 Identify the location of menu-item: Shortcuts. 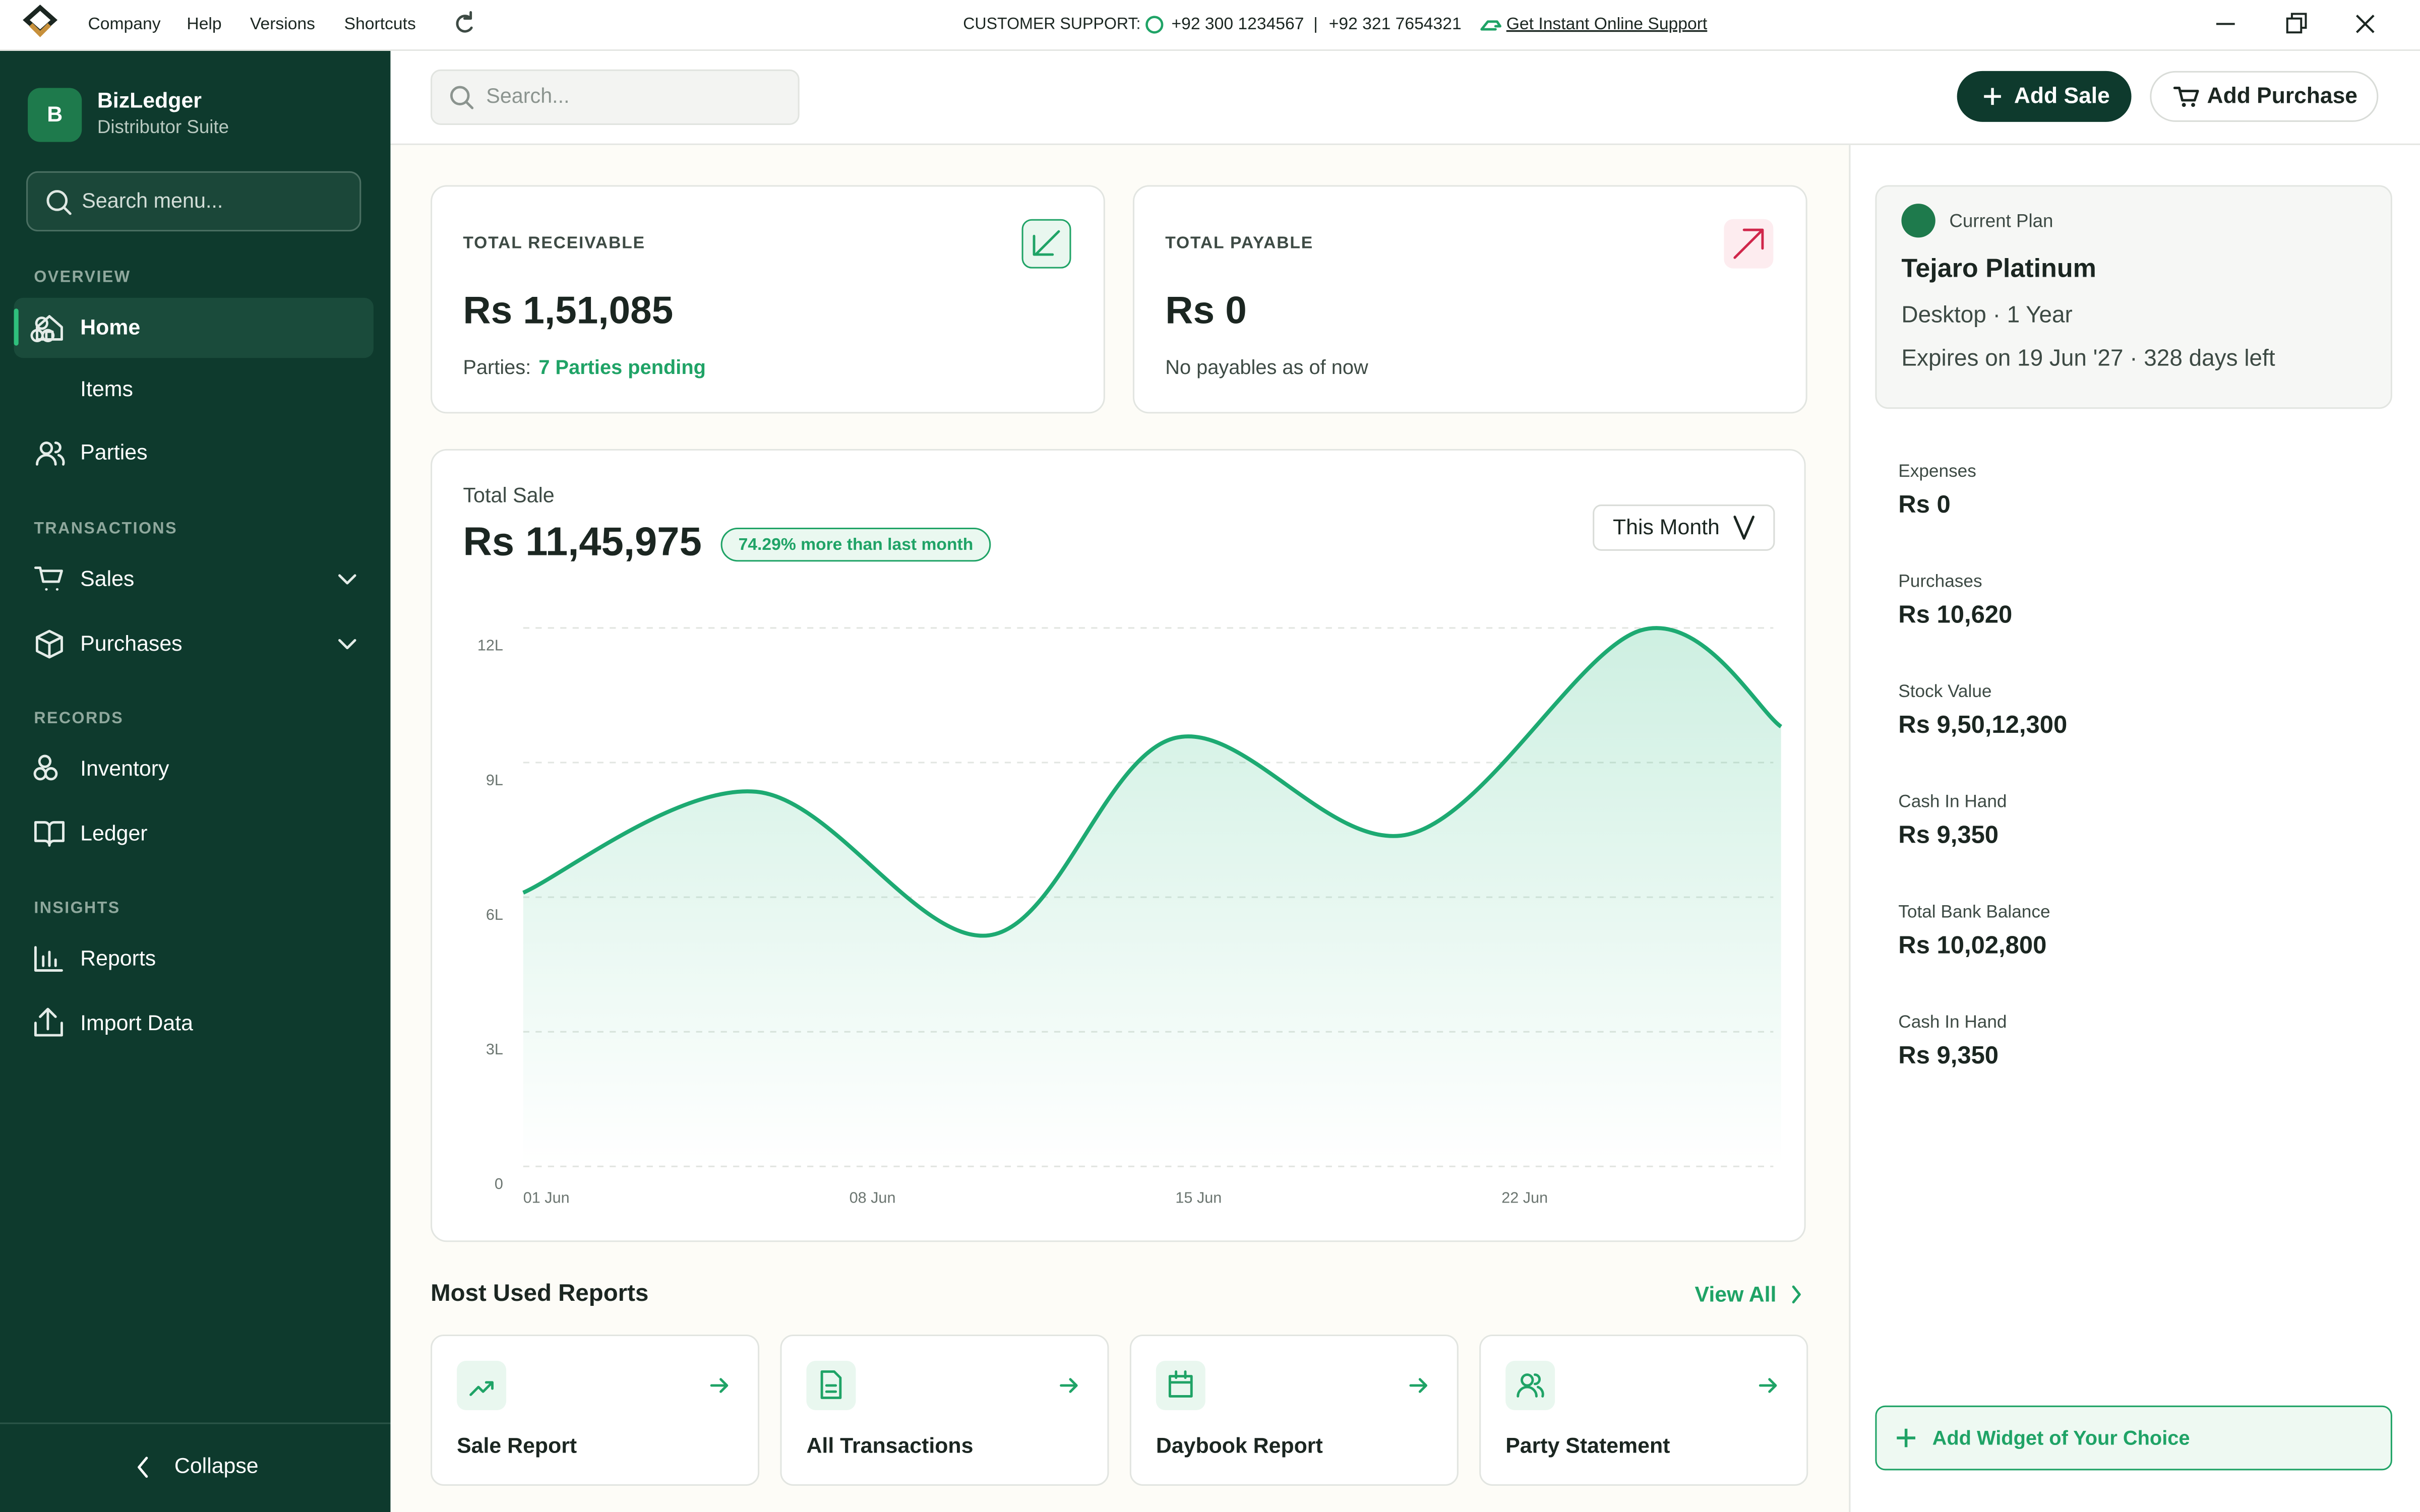
(380, 24).